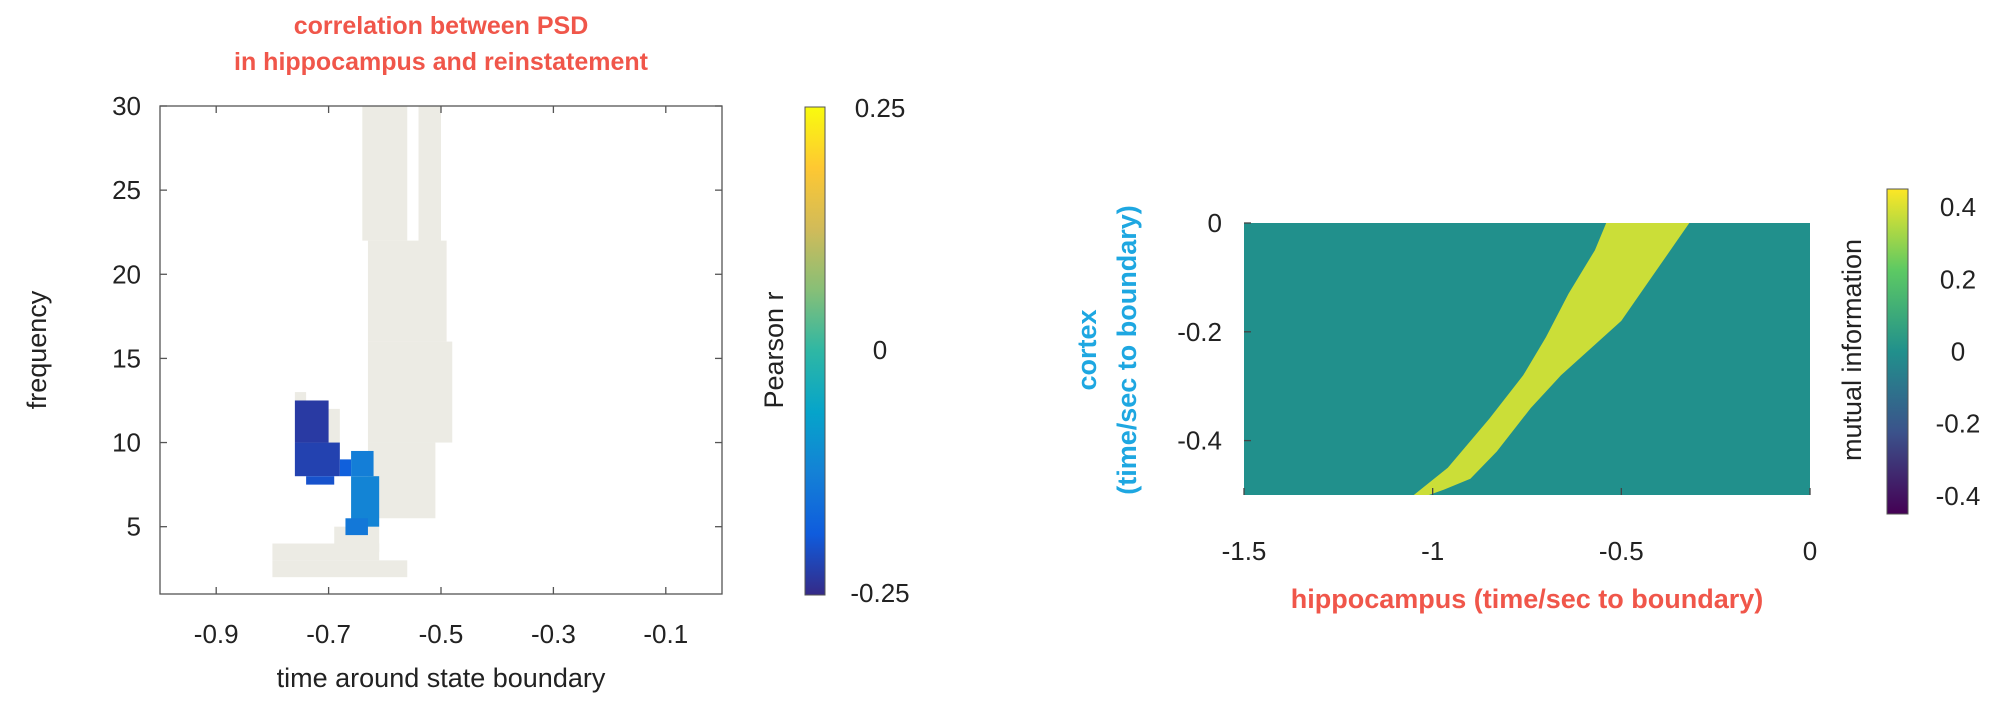  Describe the element at coordinates (1215, 223) in the screenshot. I see `y-tick-label: 0` at that location.